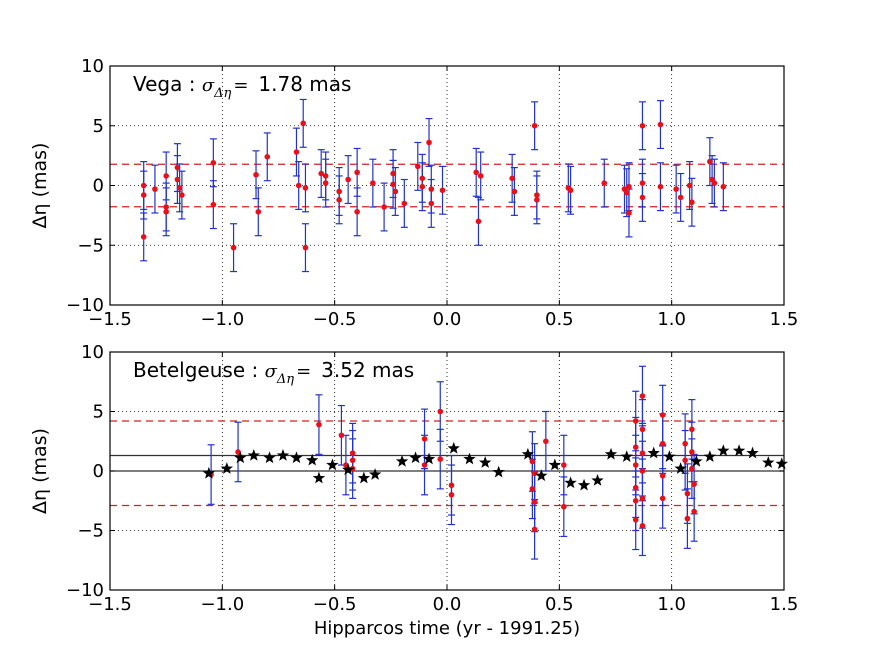 The height and width of the screenshot is (655, 872). What do you see at coordinates (367, 370) in the screenshot?
I see `sigma-value: 3.52 mas` at bounding box center [367, 370].